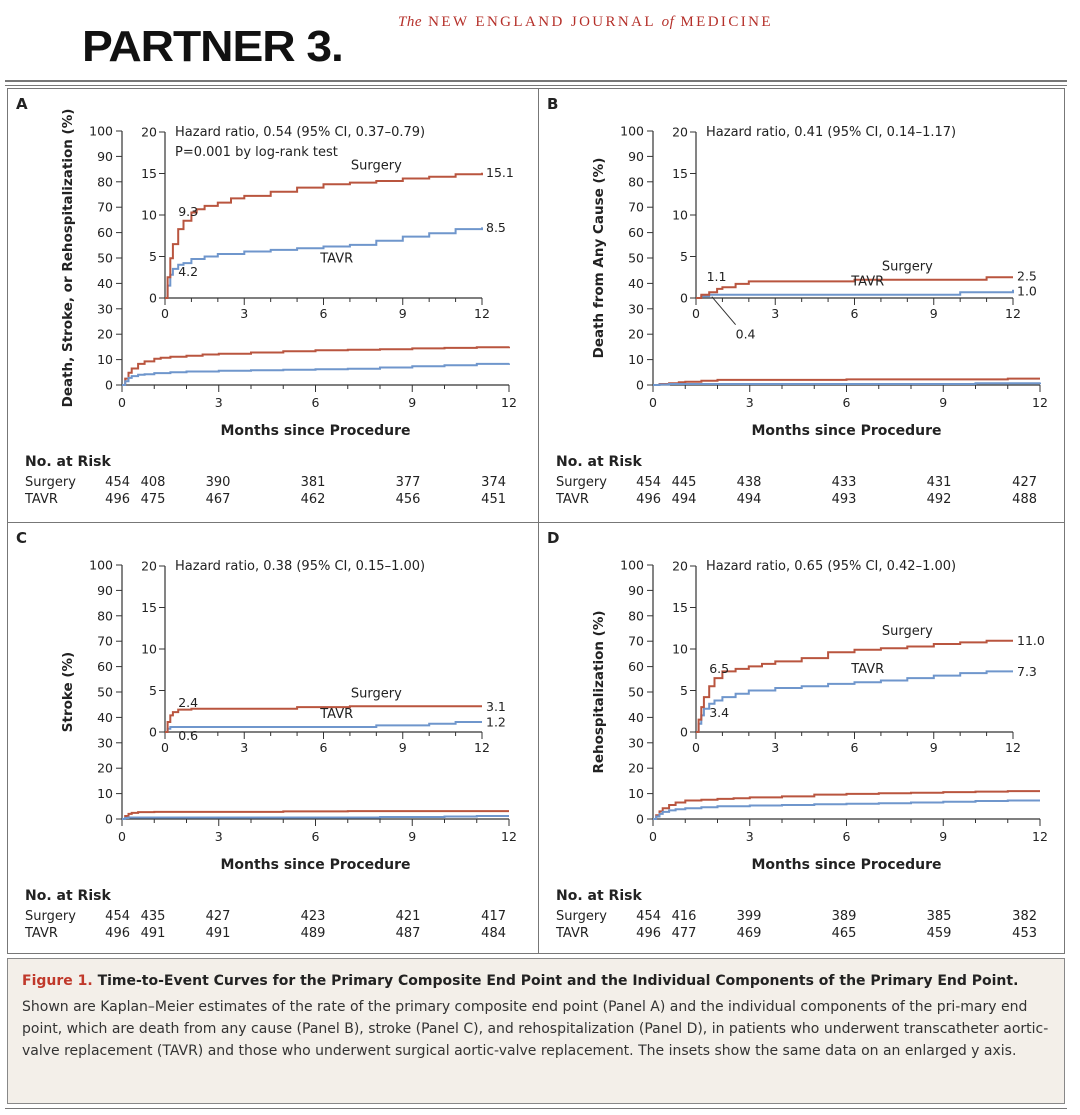 The height and width of the screenshot is (1115, 1080). What do you see at coordinates (493, 482) in the screenshot?
I see `risk-count-surgery: 374` at bounding box center [493, 482].